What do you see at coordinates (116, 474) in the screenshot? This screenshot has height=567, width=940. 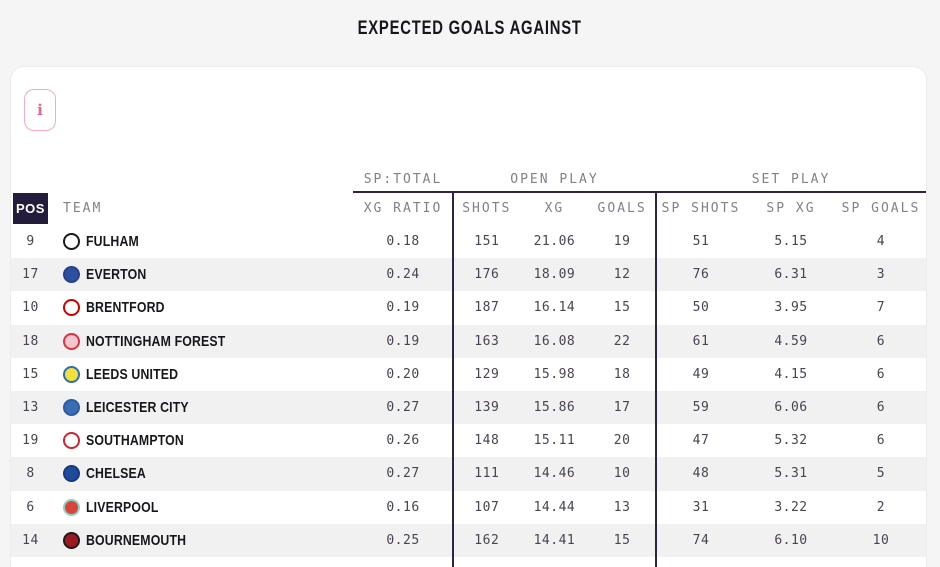 I see `team-name: CHELSEA` at bounding box center [116, 474].